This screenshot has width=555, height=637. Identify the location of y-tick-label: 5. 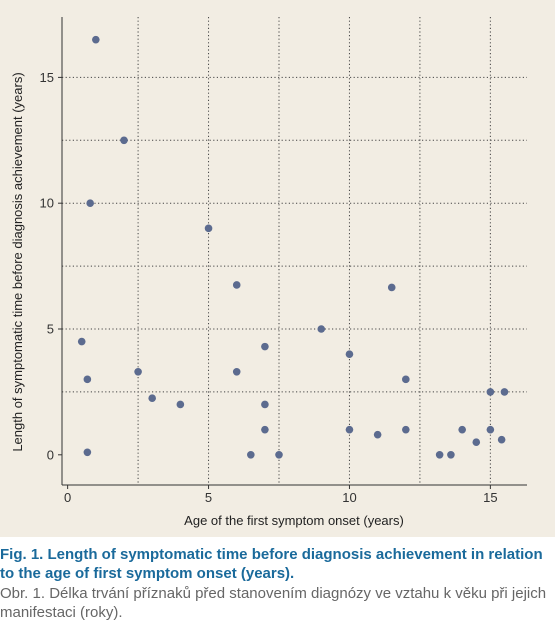
(50, 329).